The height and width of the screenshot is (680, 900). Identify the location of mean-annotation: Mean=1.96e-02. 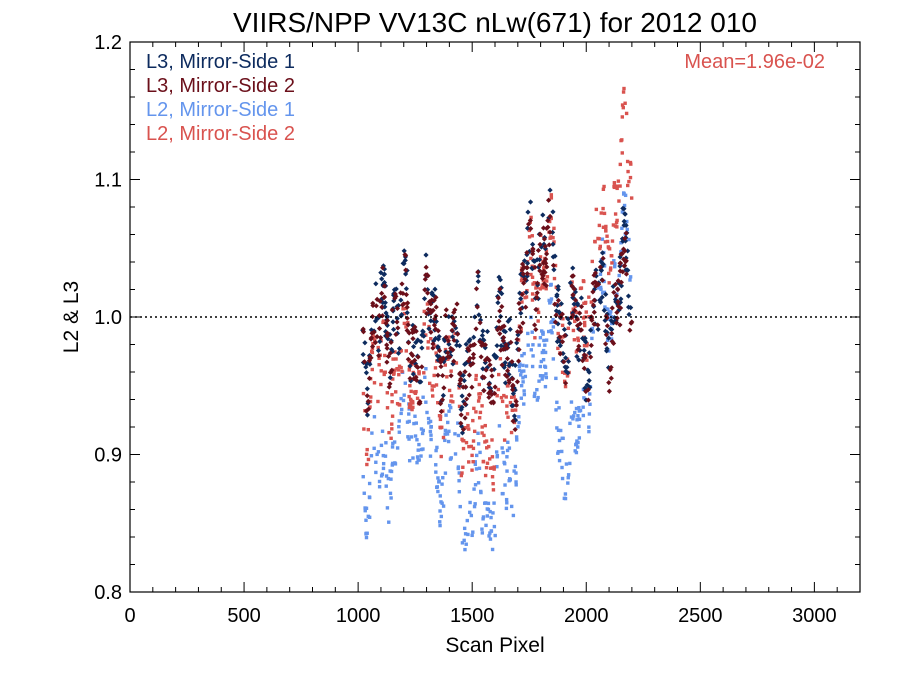
(754, 62).